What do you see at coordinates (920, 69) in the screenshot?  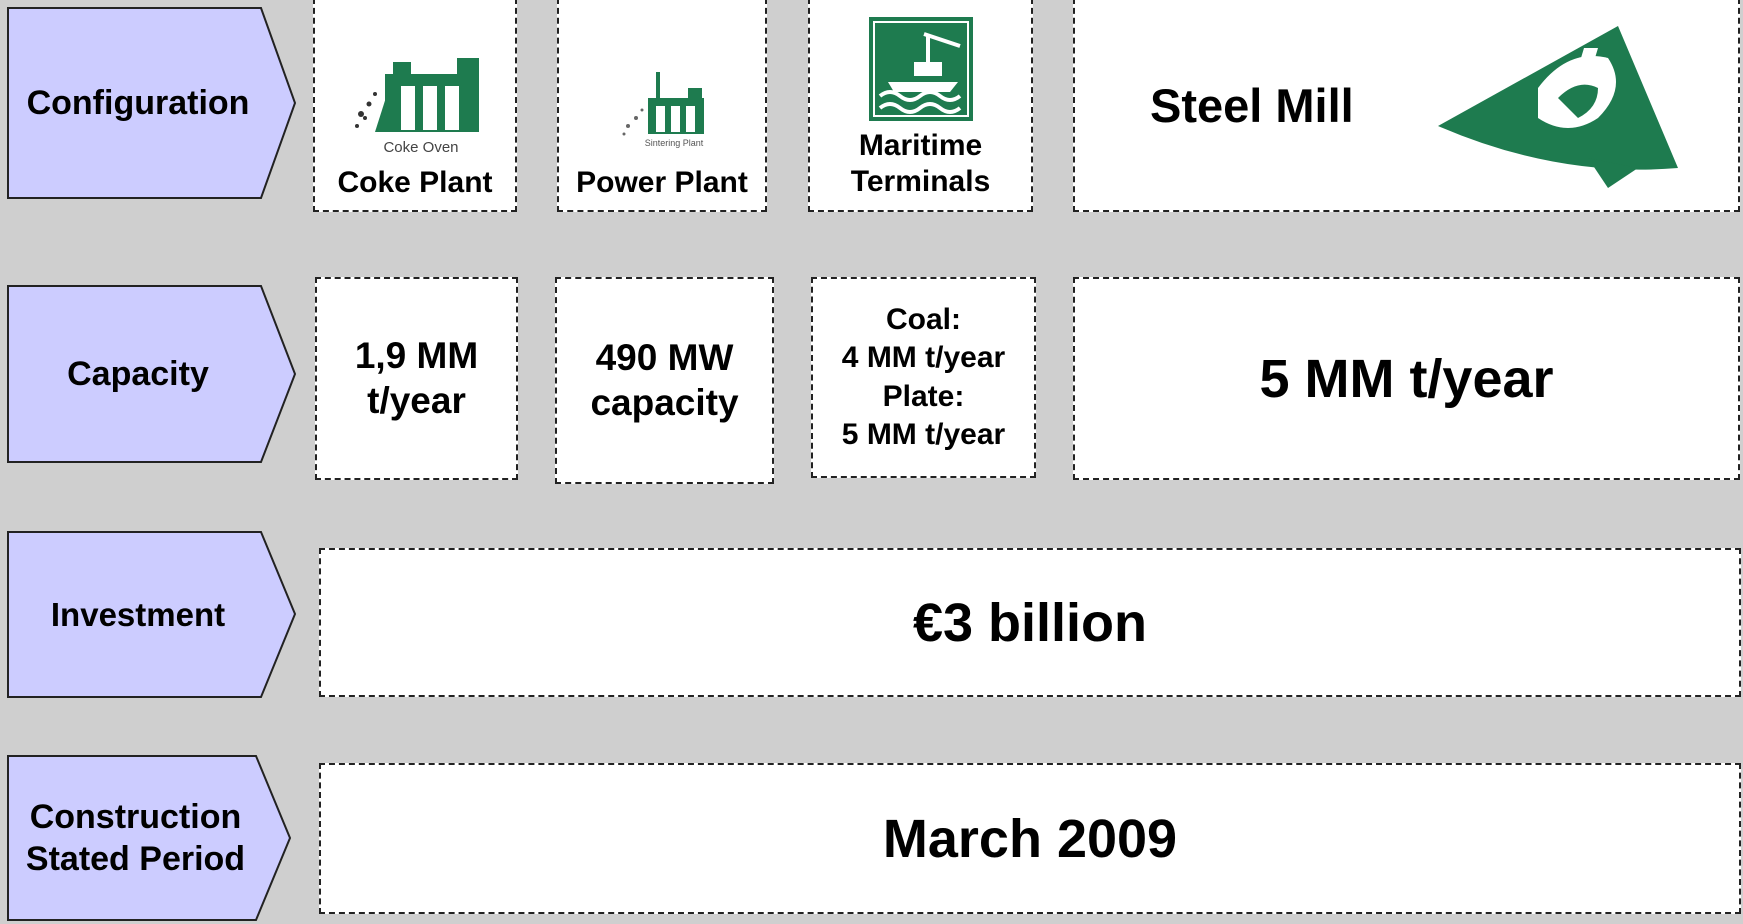 I see `maritime-icon` at bounding box center [920, 69].